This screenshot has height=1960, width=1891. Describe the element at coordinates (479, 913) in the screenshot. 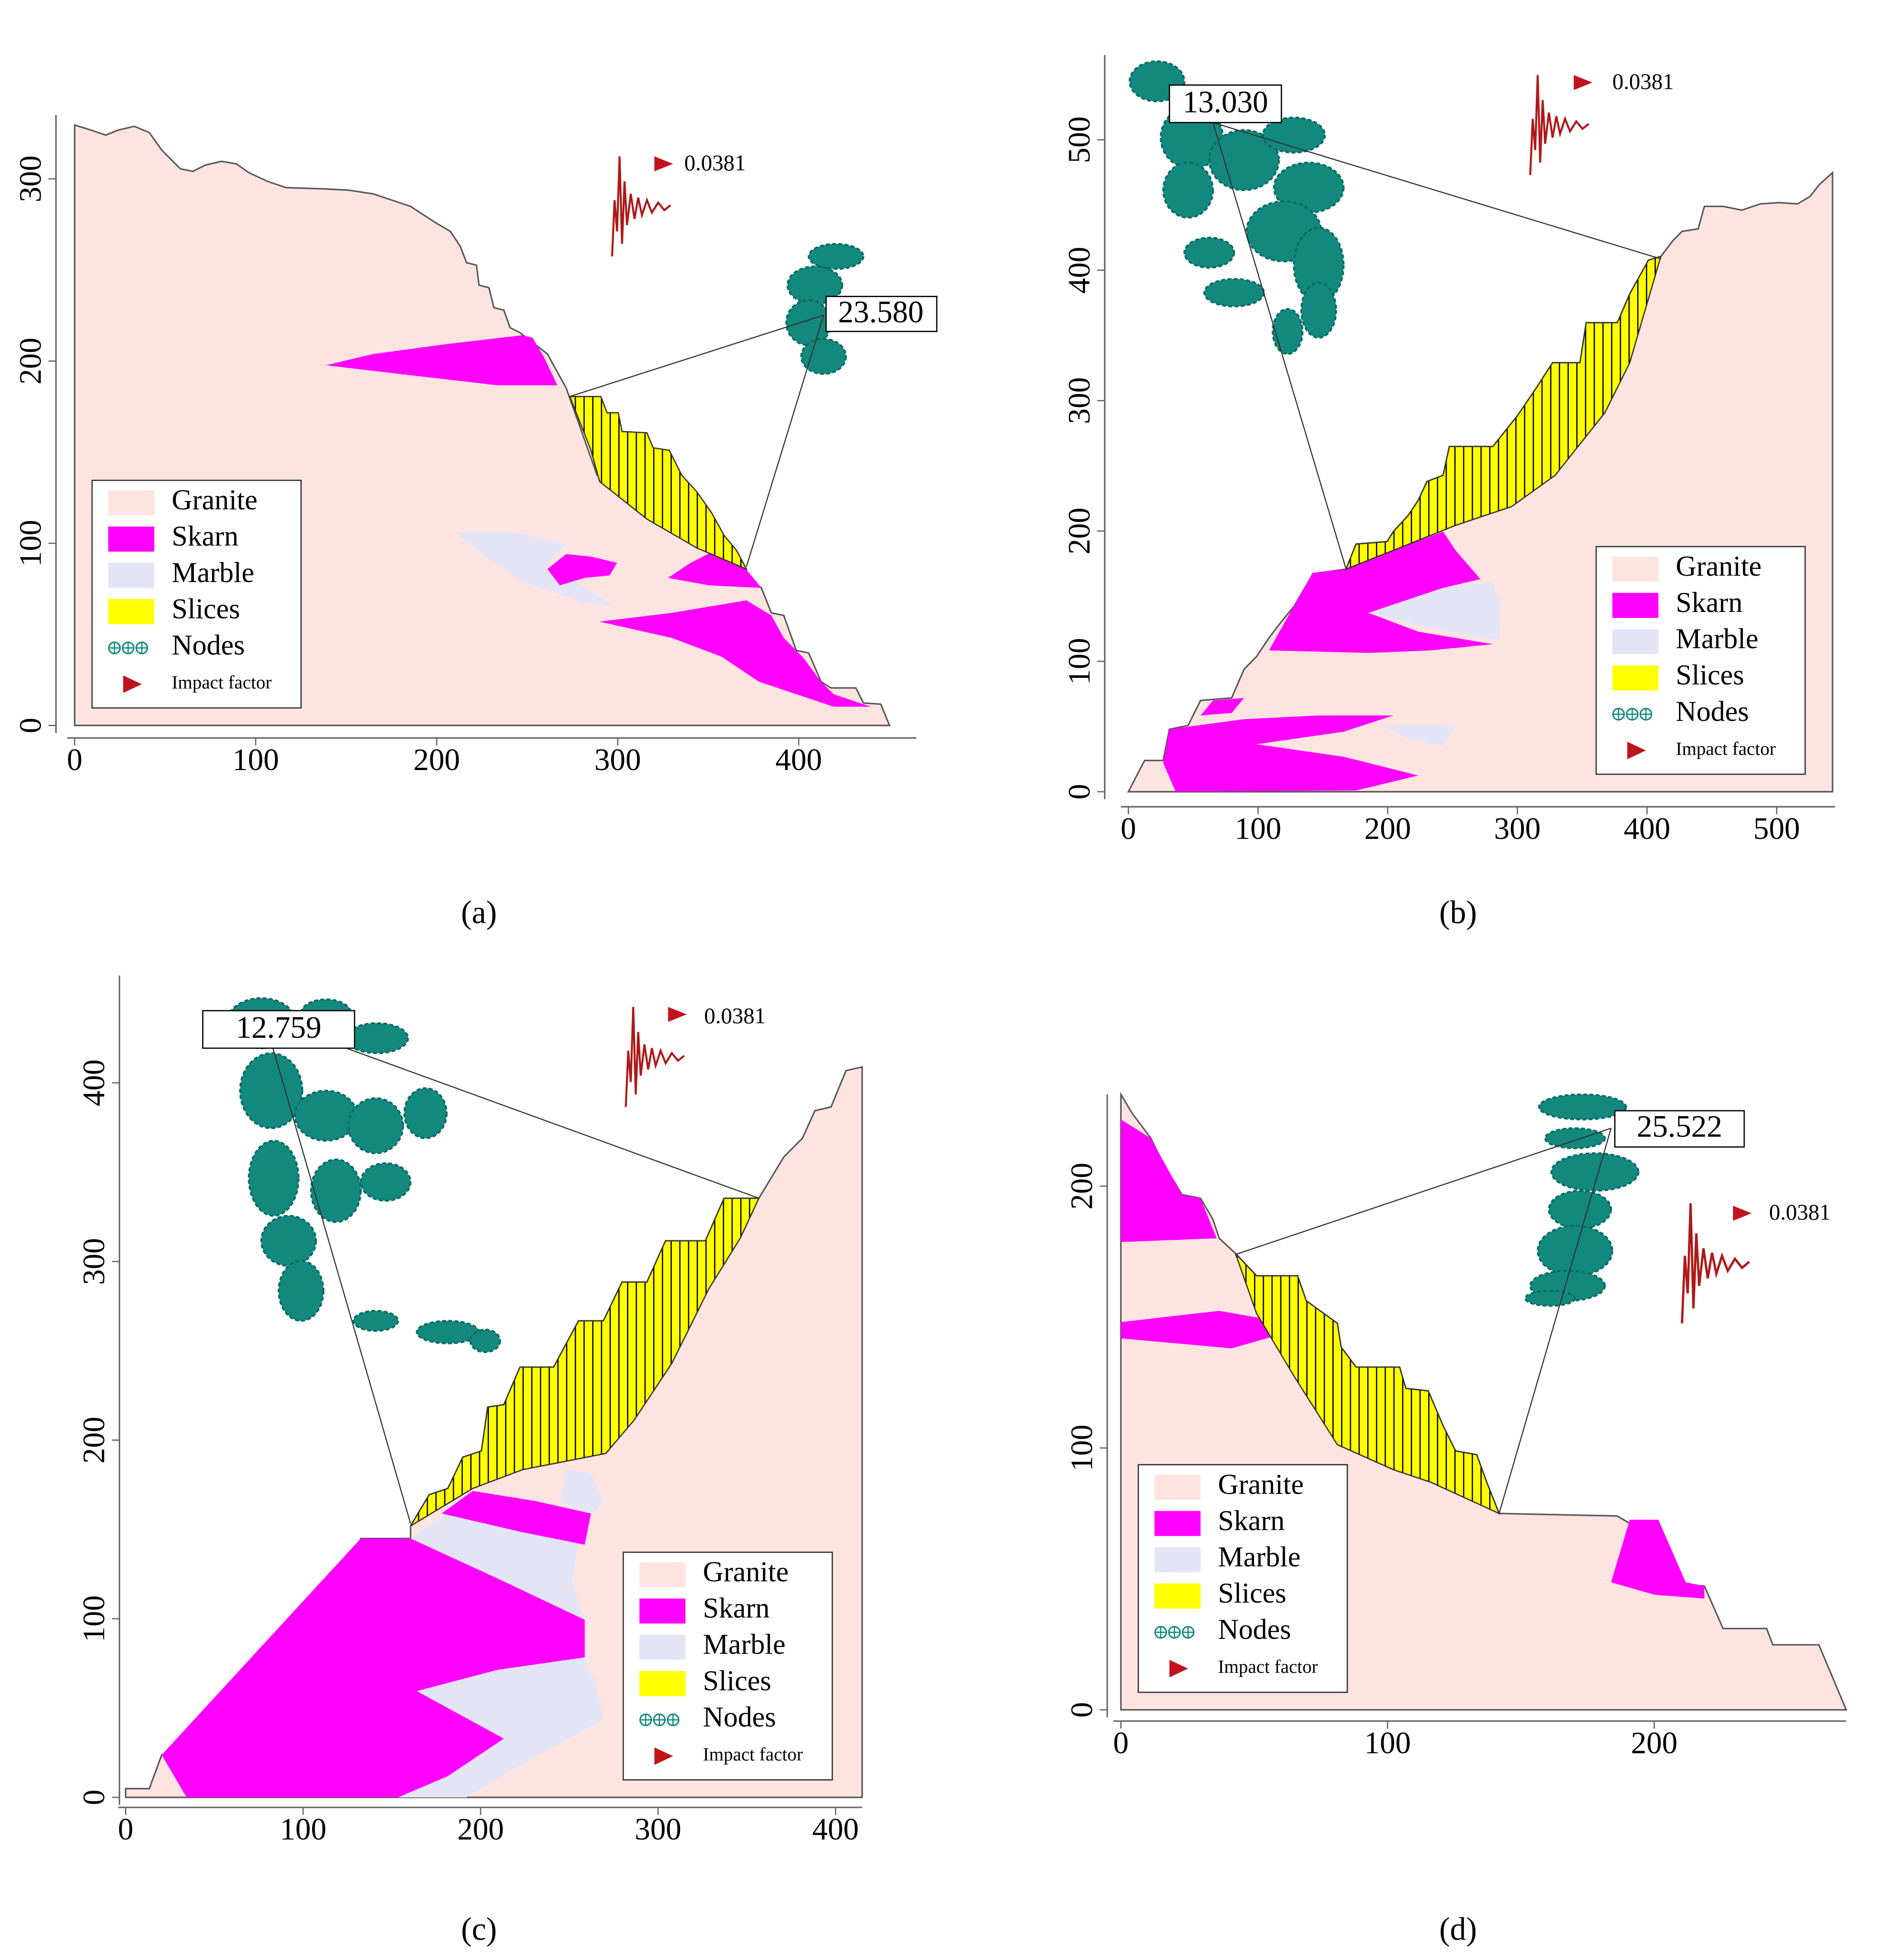

I see `panel-label: (a)` at that location.